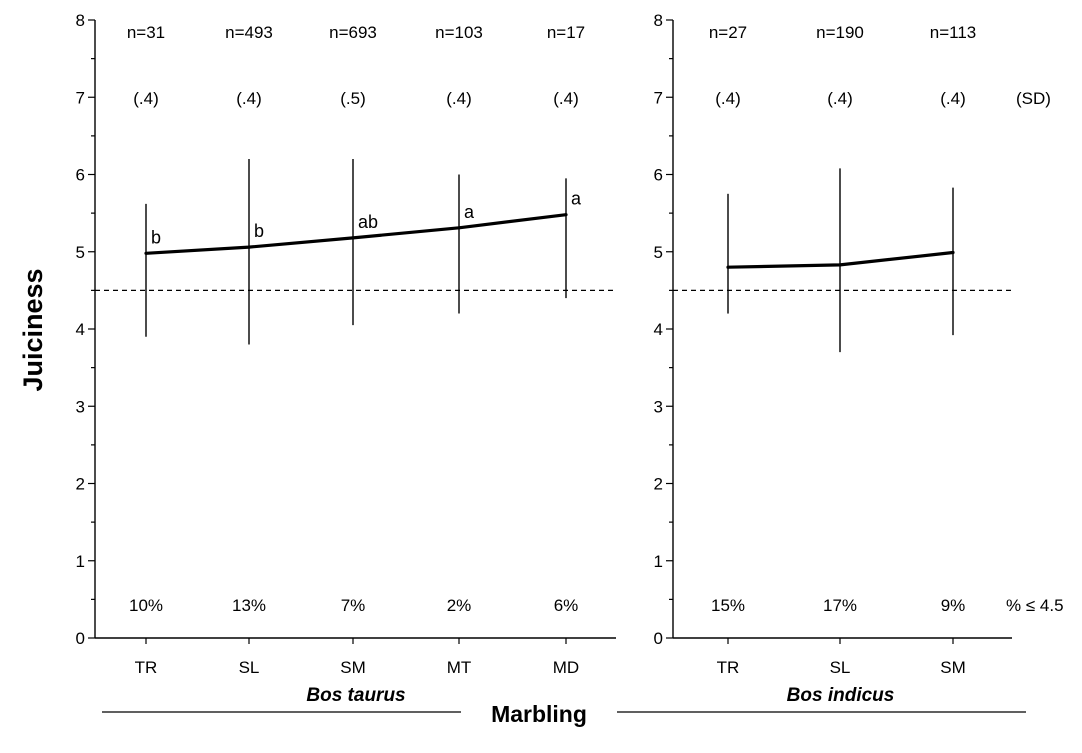  Describe the element at coordinates (840, 605) in the screenshot. I see `pct-label: 17%` at that location.